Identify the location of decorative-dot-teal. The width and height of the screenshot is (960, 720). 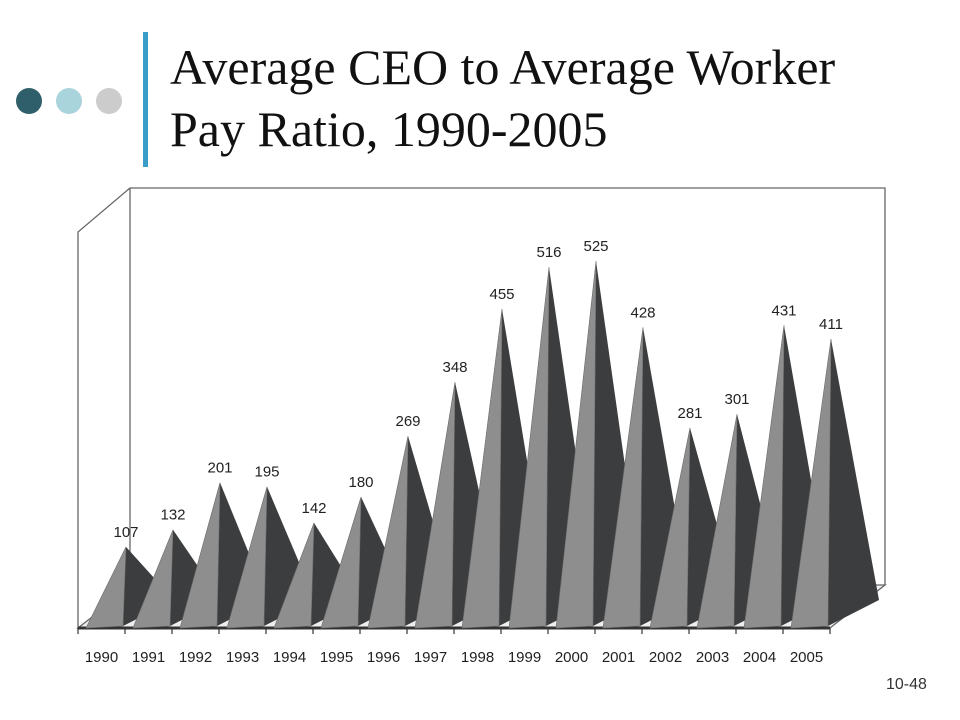
(69, 101).